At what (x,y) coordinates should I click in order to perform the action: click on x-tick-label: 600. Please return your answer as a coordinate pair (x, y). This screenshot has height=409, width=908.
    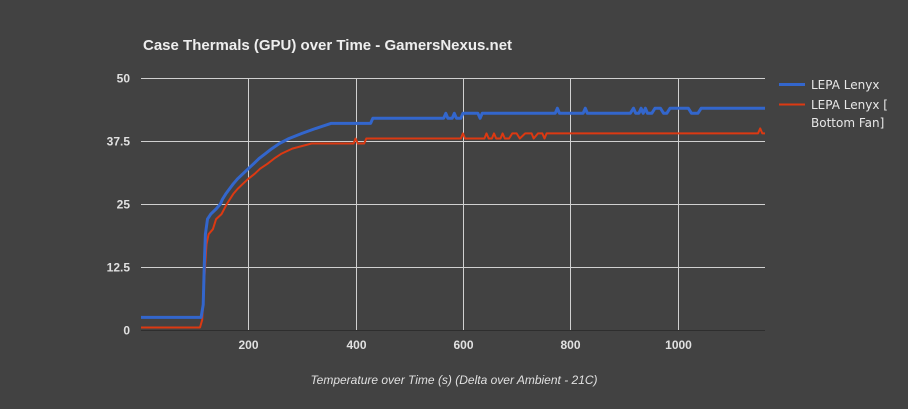
    Looking at the image, I should click on (463, 345).